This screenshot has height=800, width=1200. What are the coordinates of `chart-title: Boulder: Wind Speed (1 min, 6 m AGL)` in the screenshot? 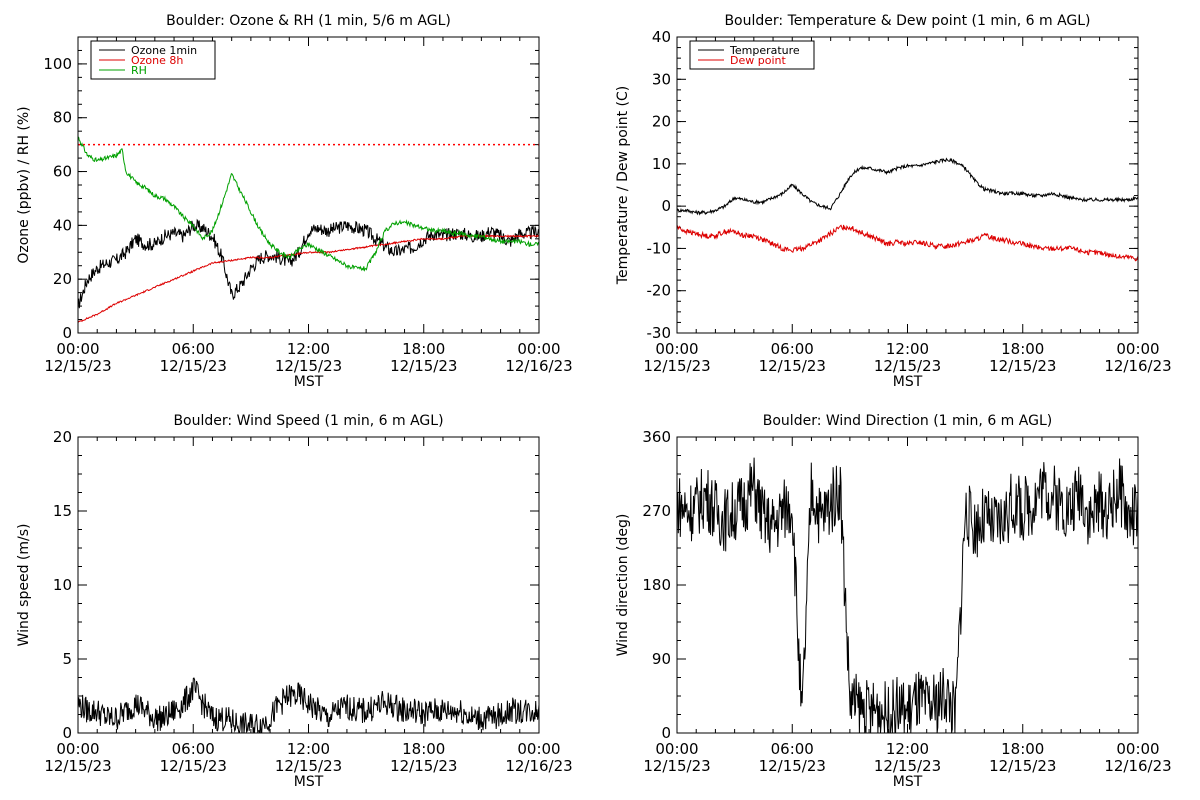 It's located at (308, 421).